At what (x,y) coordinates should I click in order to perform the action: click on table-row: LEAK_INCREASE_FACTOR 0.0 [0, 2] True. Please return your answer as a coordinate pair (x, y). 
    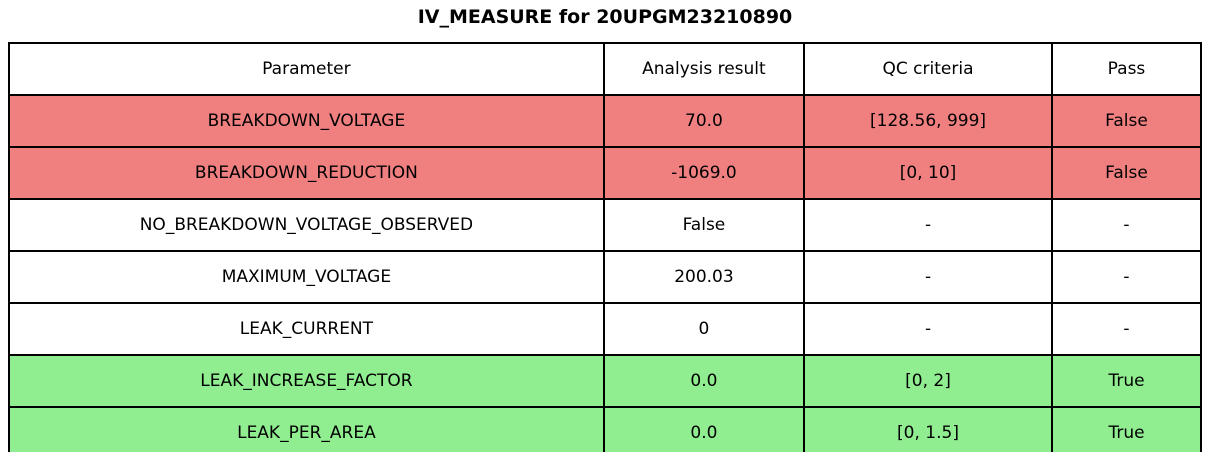
    Looking at the image, I should click on (605, 381).